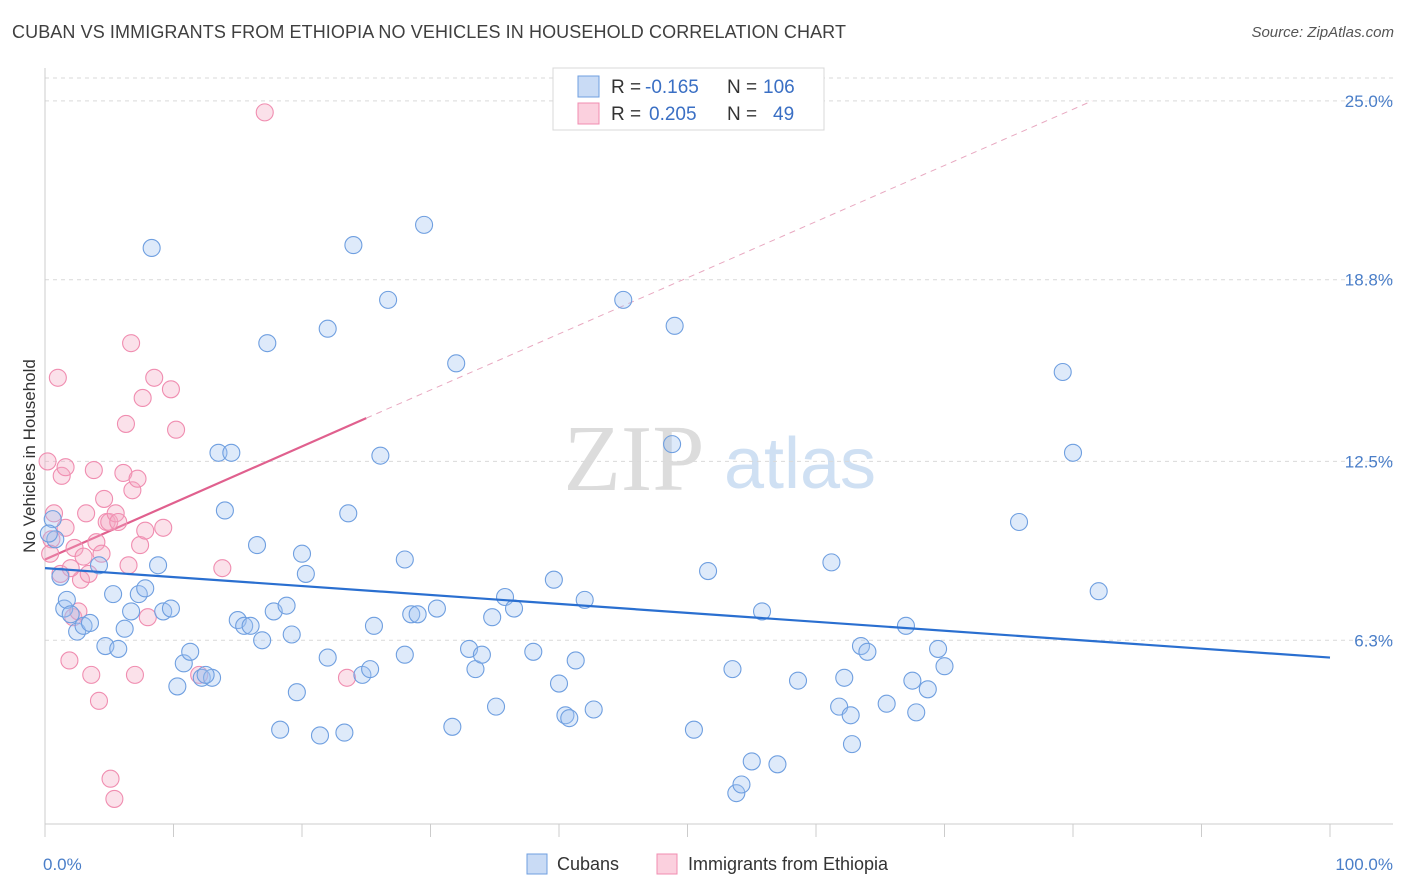  What do you see at coordinates (588, 113) in the screenshot?
I see `legend-swatch-ethiopia` at bounding box center [588, 113].